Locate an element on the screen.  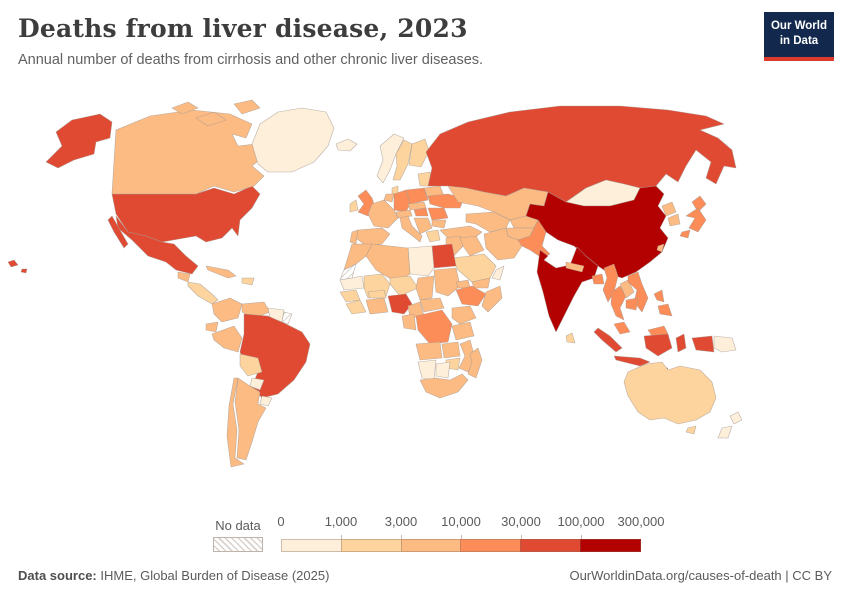
region-botswana is located at coordinates (443, 370).